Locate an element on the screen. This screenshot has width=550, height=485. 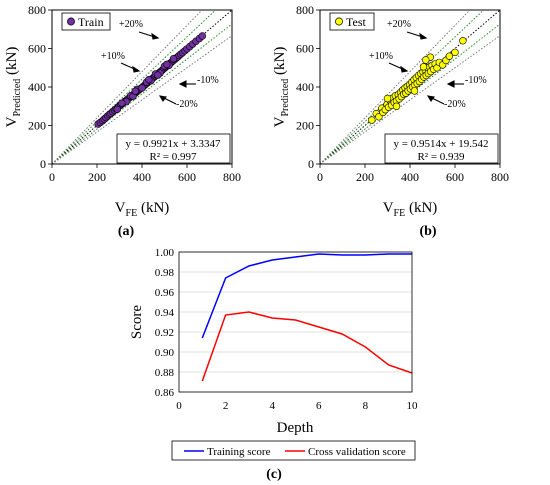
legend-test: Test is located at coordinates (352, 21).